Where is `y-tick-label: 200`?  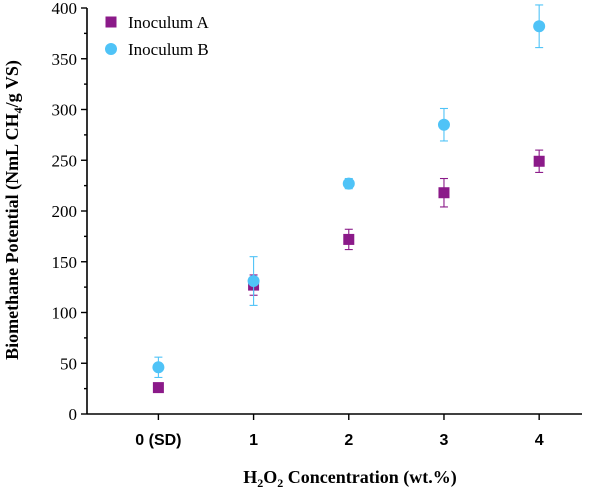 y-tick-label: 200 is located at coordinates (65, 211).